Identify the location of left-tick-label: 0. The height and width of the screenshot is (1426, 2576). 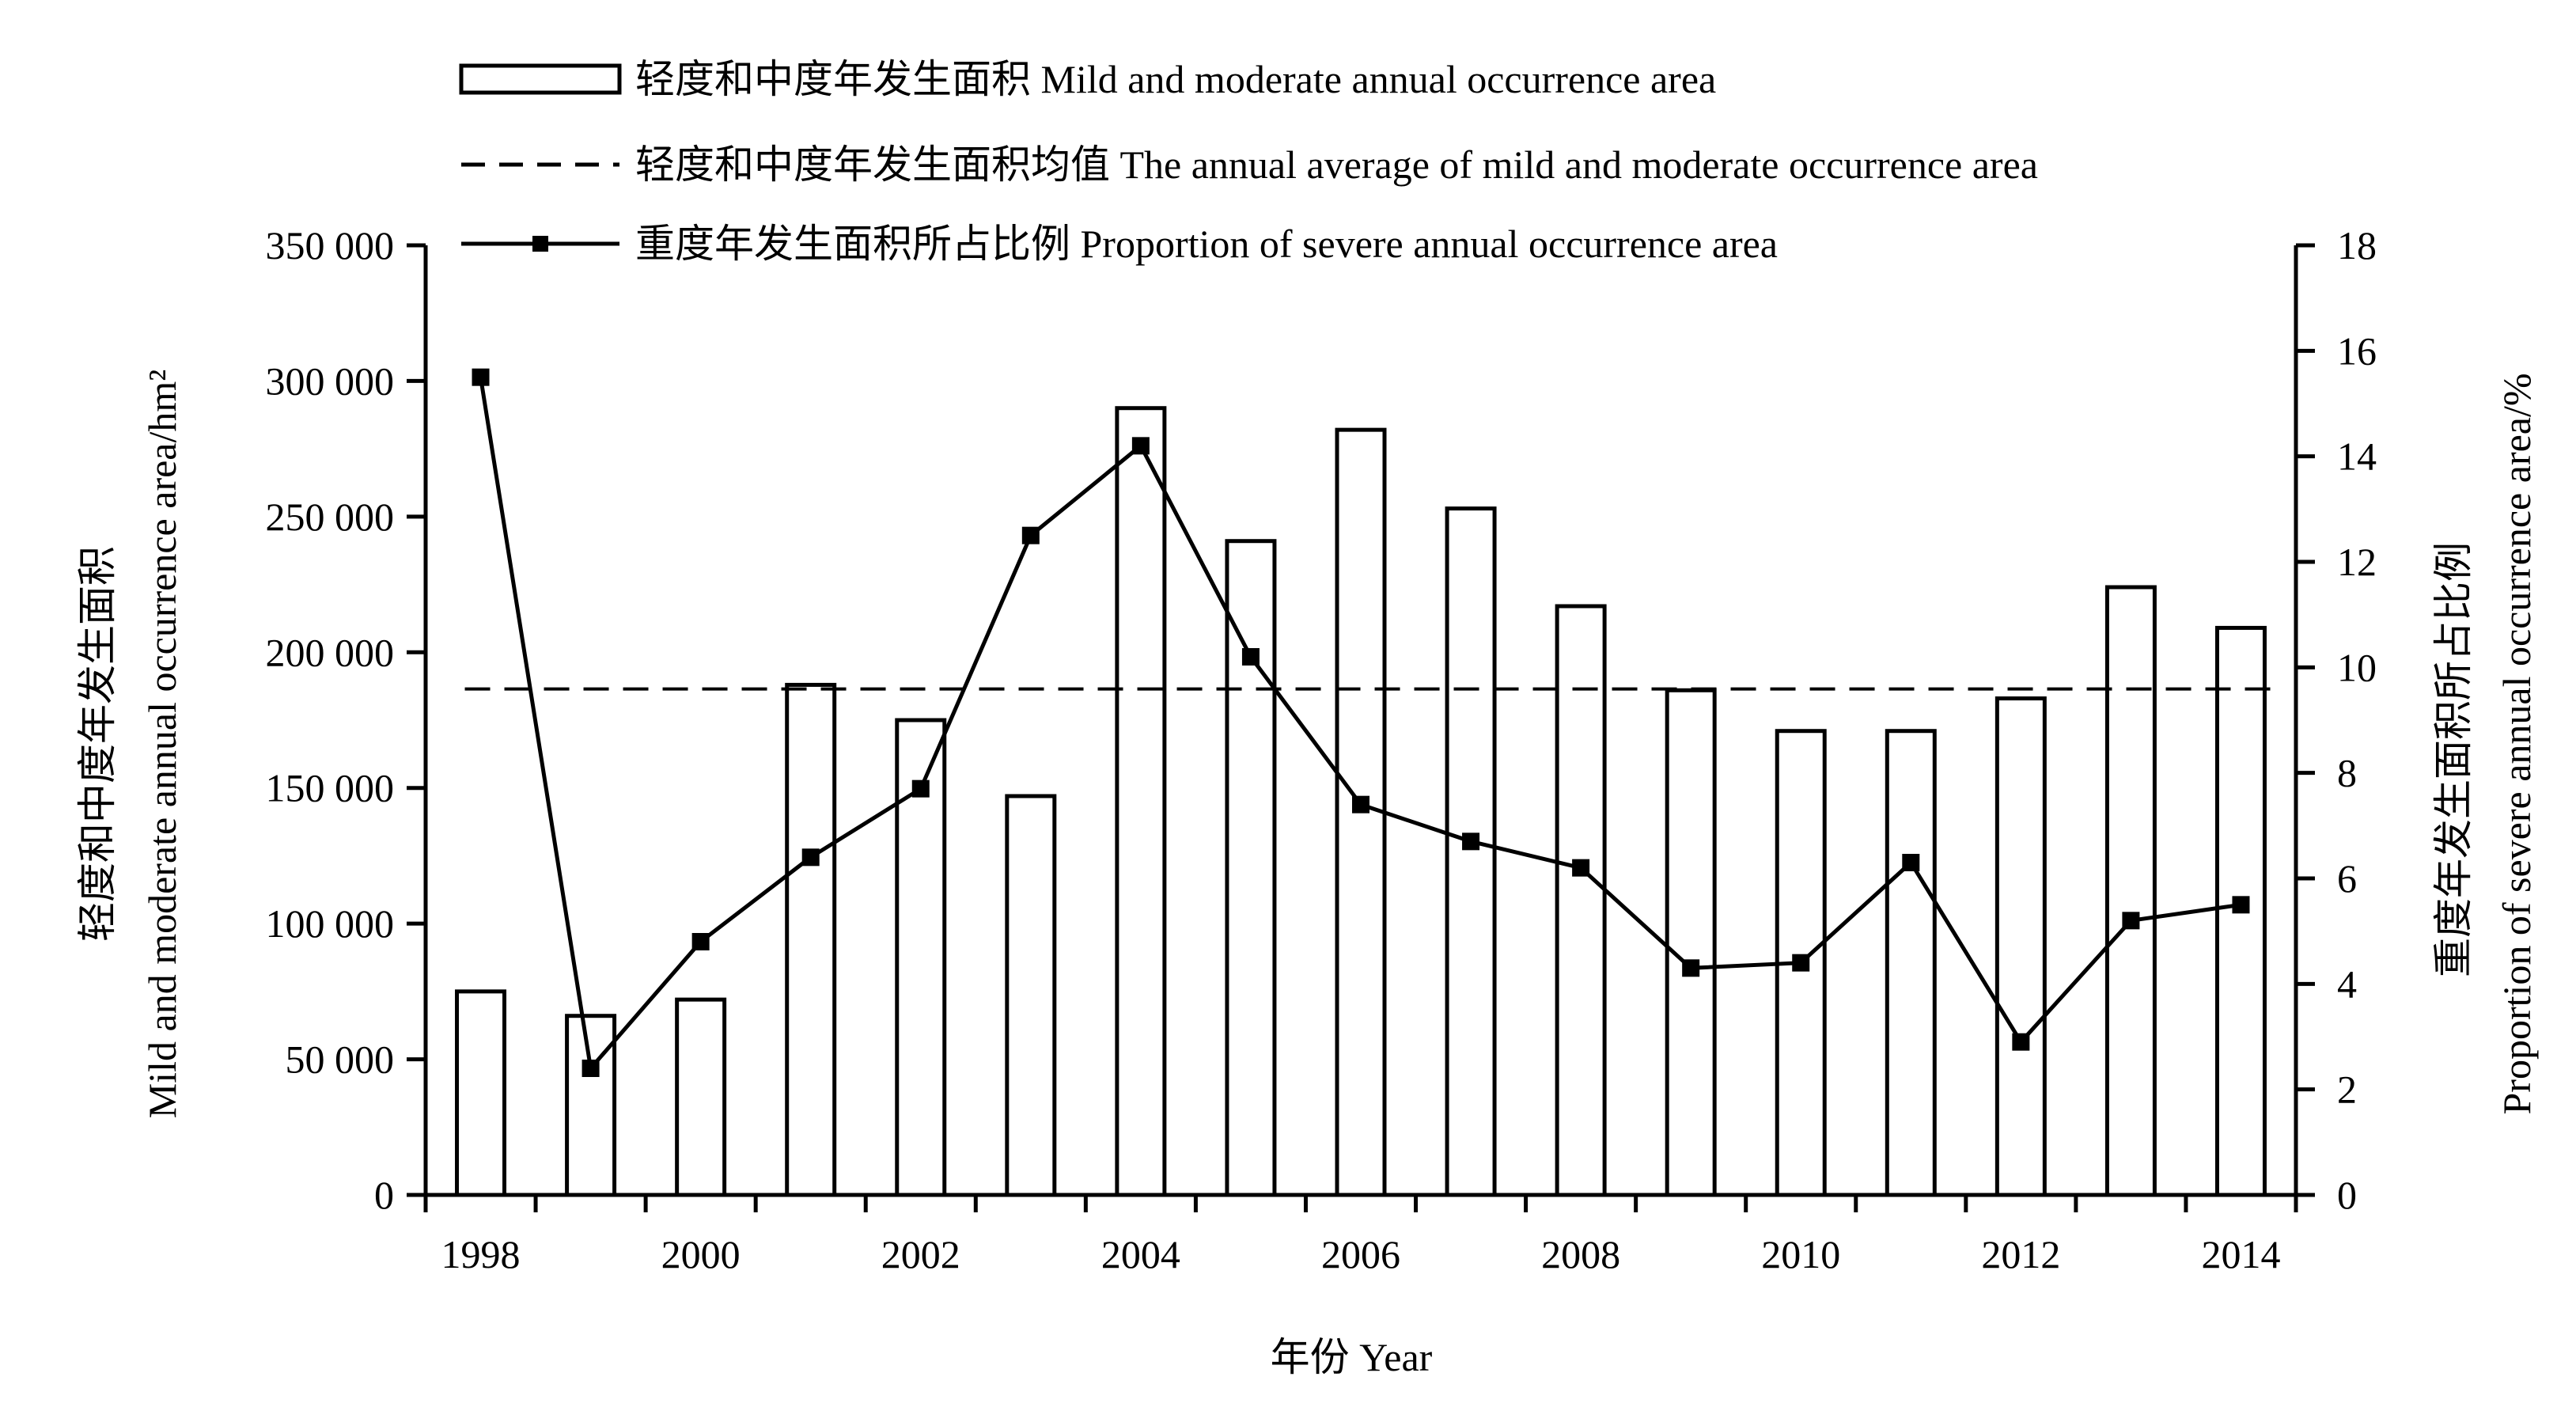
(384, 1195).